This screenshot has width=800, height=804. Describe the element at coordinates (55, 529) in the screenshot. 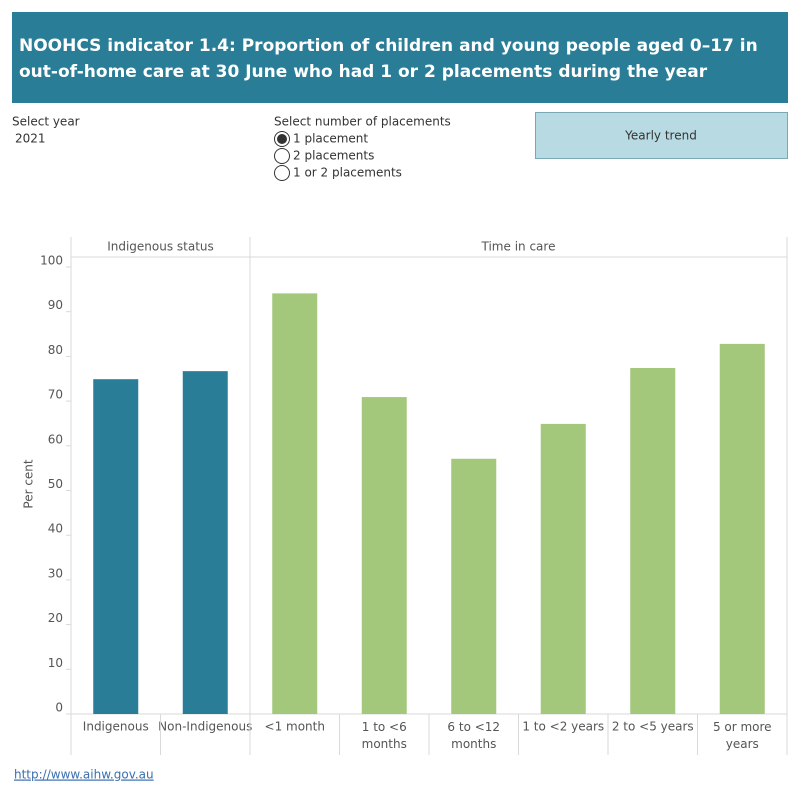

I see `y-tick-label: 40` at that location.